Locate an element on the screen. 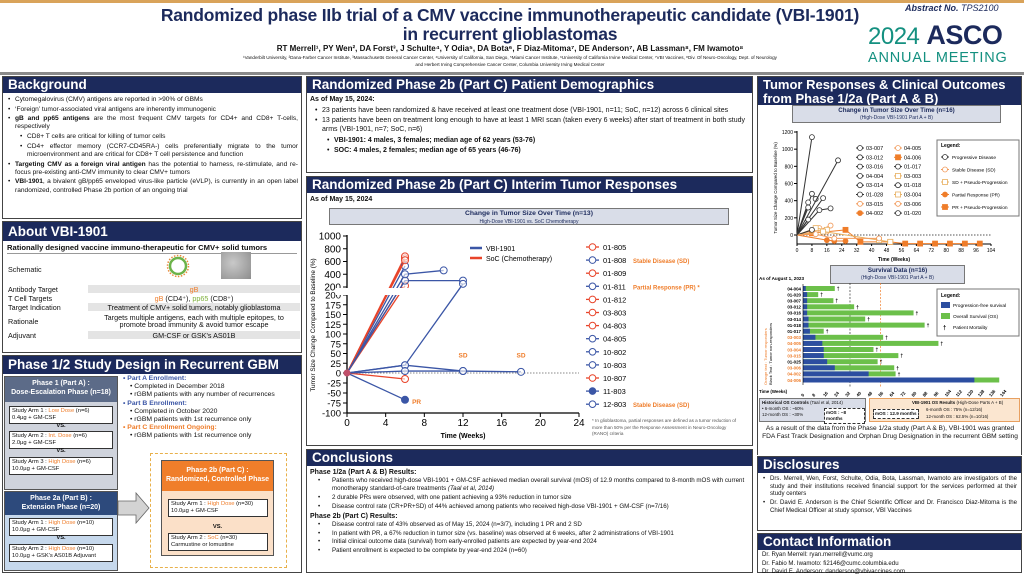 The height and width of the screenshot is (577, 1024). historical-mos: mOS : ~8 months is located at coordinates (844, 416).